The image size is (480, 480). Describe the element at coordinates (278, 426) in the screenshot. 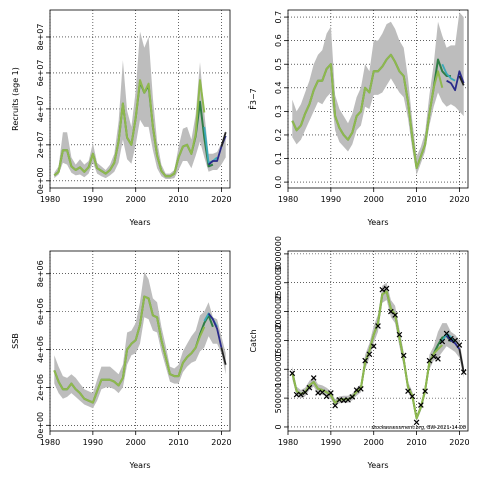

I see `y-tick-label: 0` at that location.